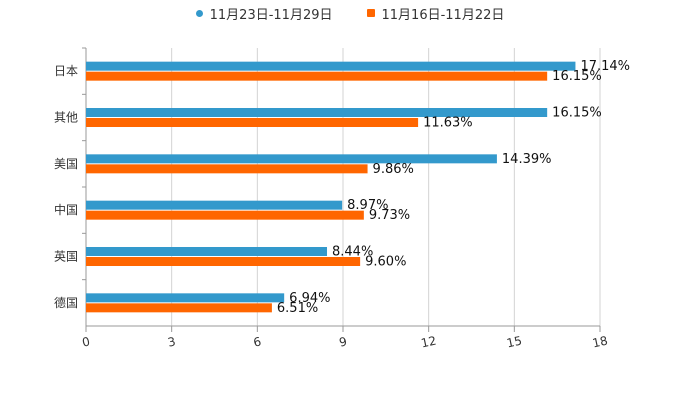 The image size is (700, 400). I want to click on data-label-series-1-5: 6.94%, so click(309, 298).